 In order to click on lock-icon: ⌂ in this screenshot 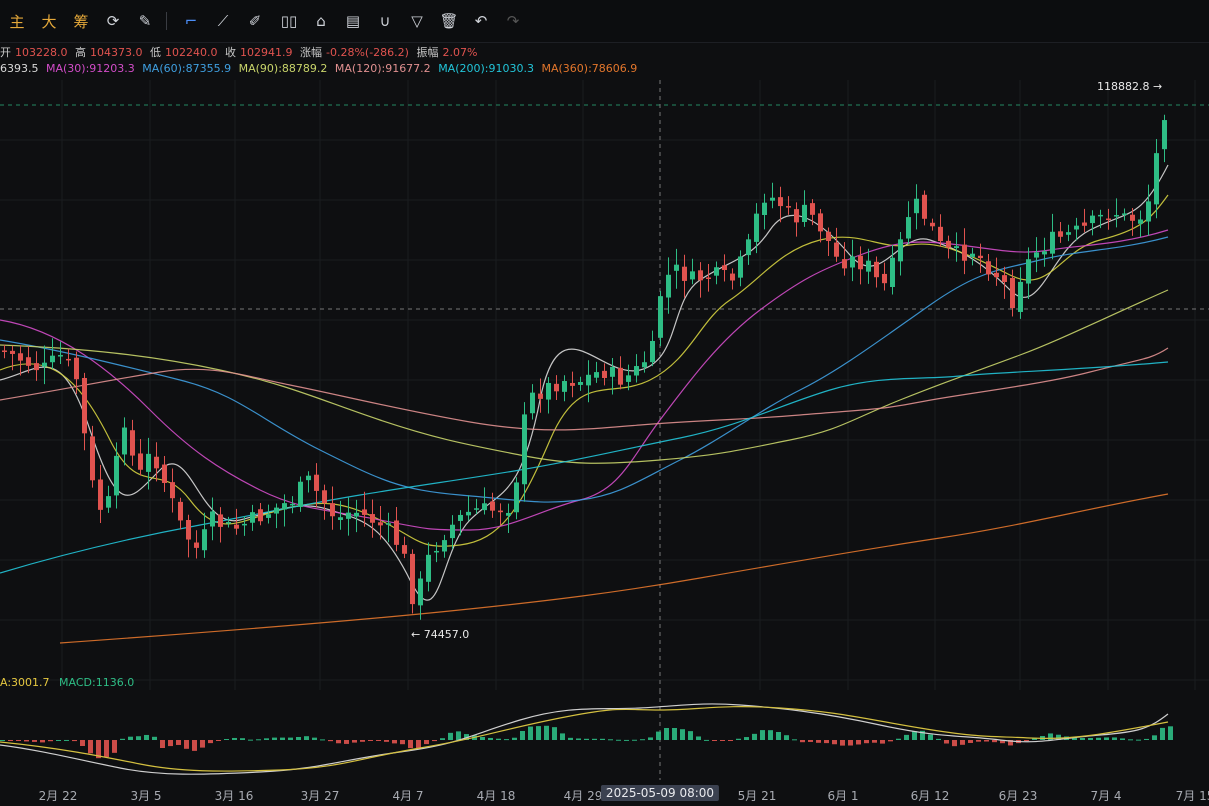, I will do `click(321, 21)`.